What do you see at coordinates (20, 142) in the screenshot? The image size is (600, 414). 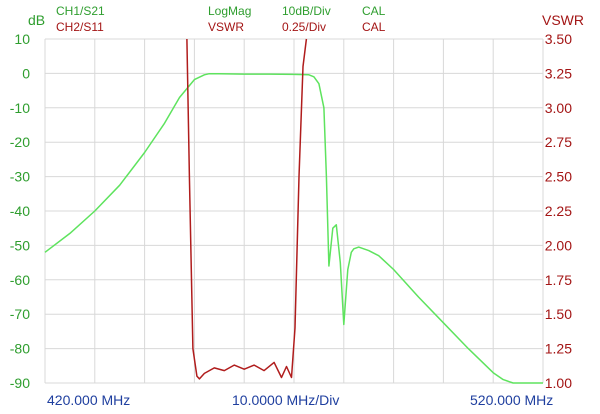 I see `left-tick-label: -20` at bounding box center [20, 142].